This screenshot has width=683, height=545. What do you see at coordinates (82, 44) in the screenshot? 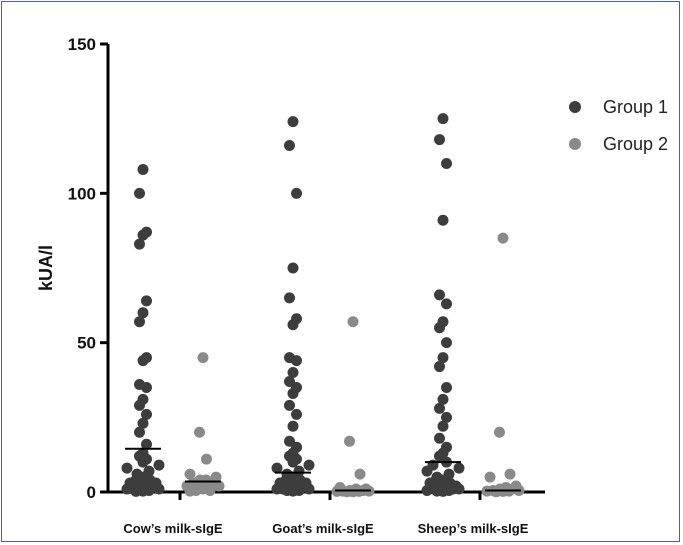
I see `y-tick-label: 150` at bounding box center [82, 44].